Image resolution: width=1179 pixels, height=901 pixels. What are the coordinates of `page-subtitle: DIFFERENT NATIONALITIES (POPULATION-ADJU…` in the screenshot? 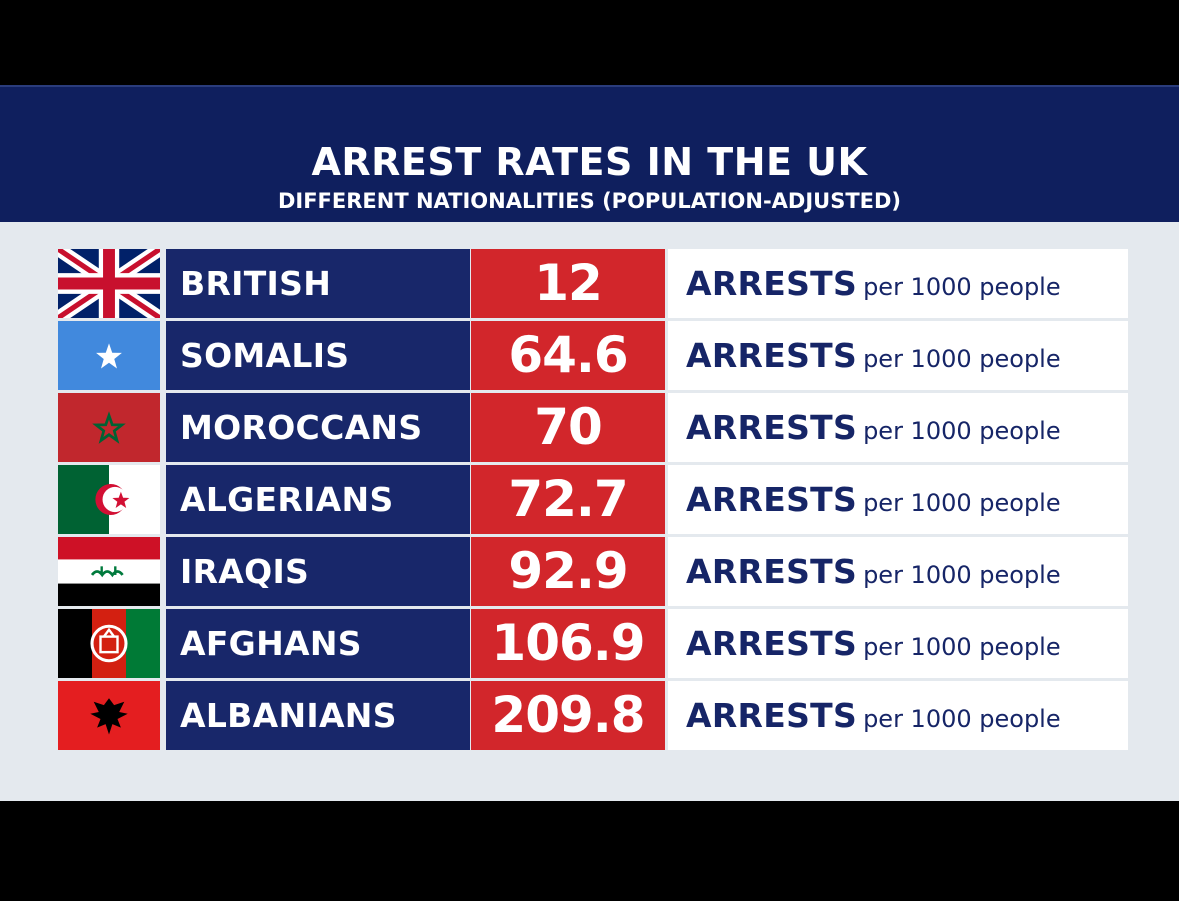 It's located at (589, 201).